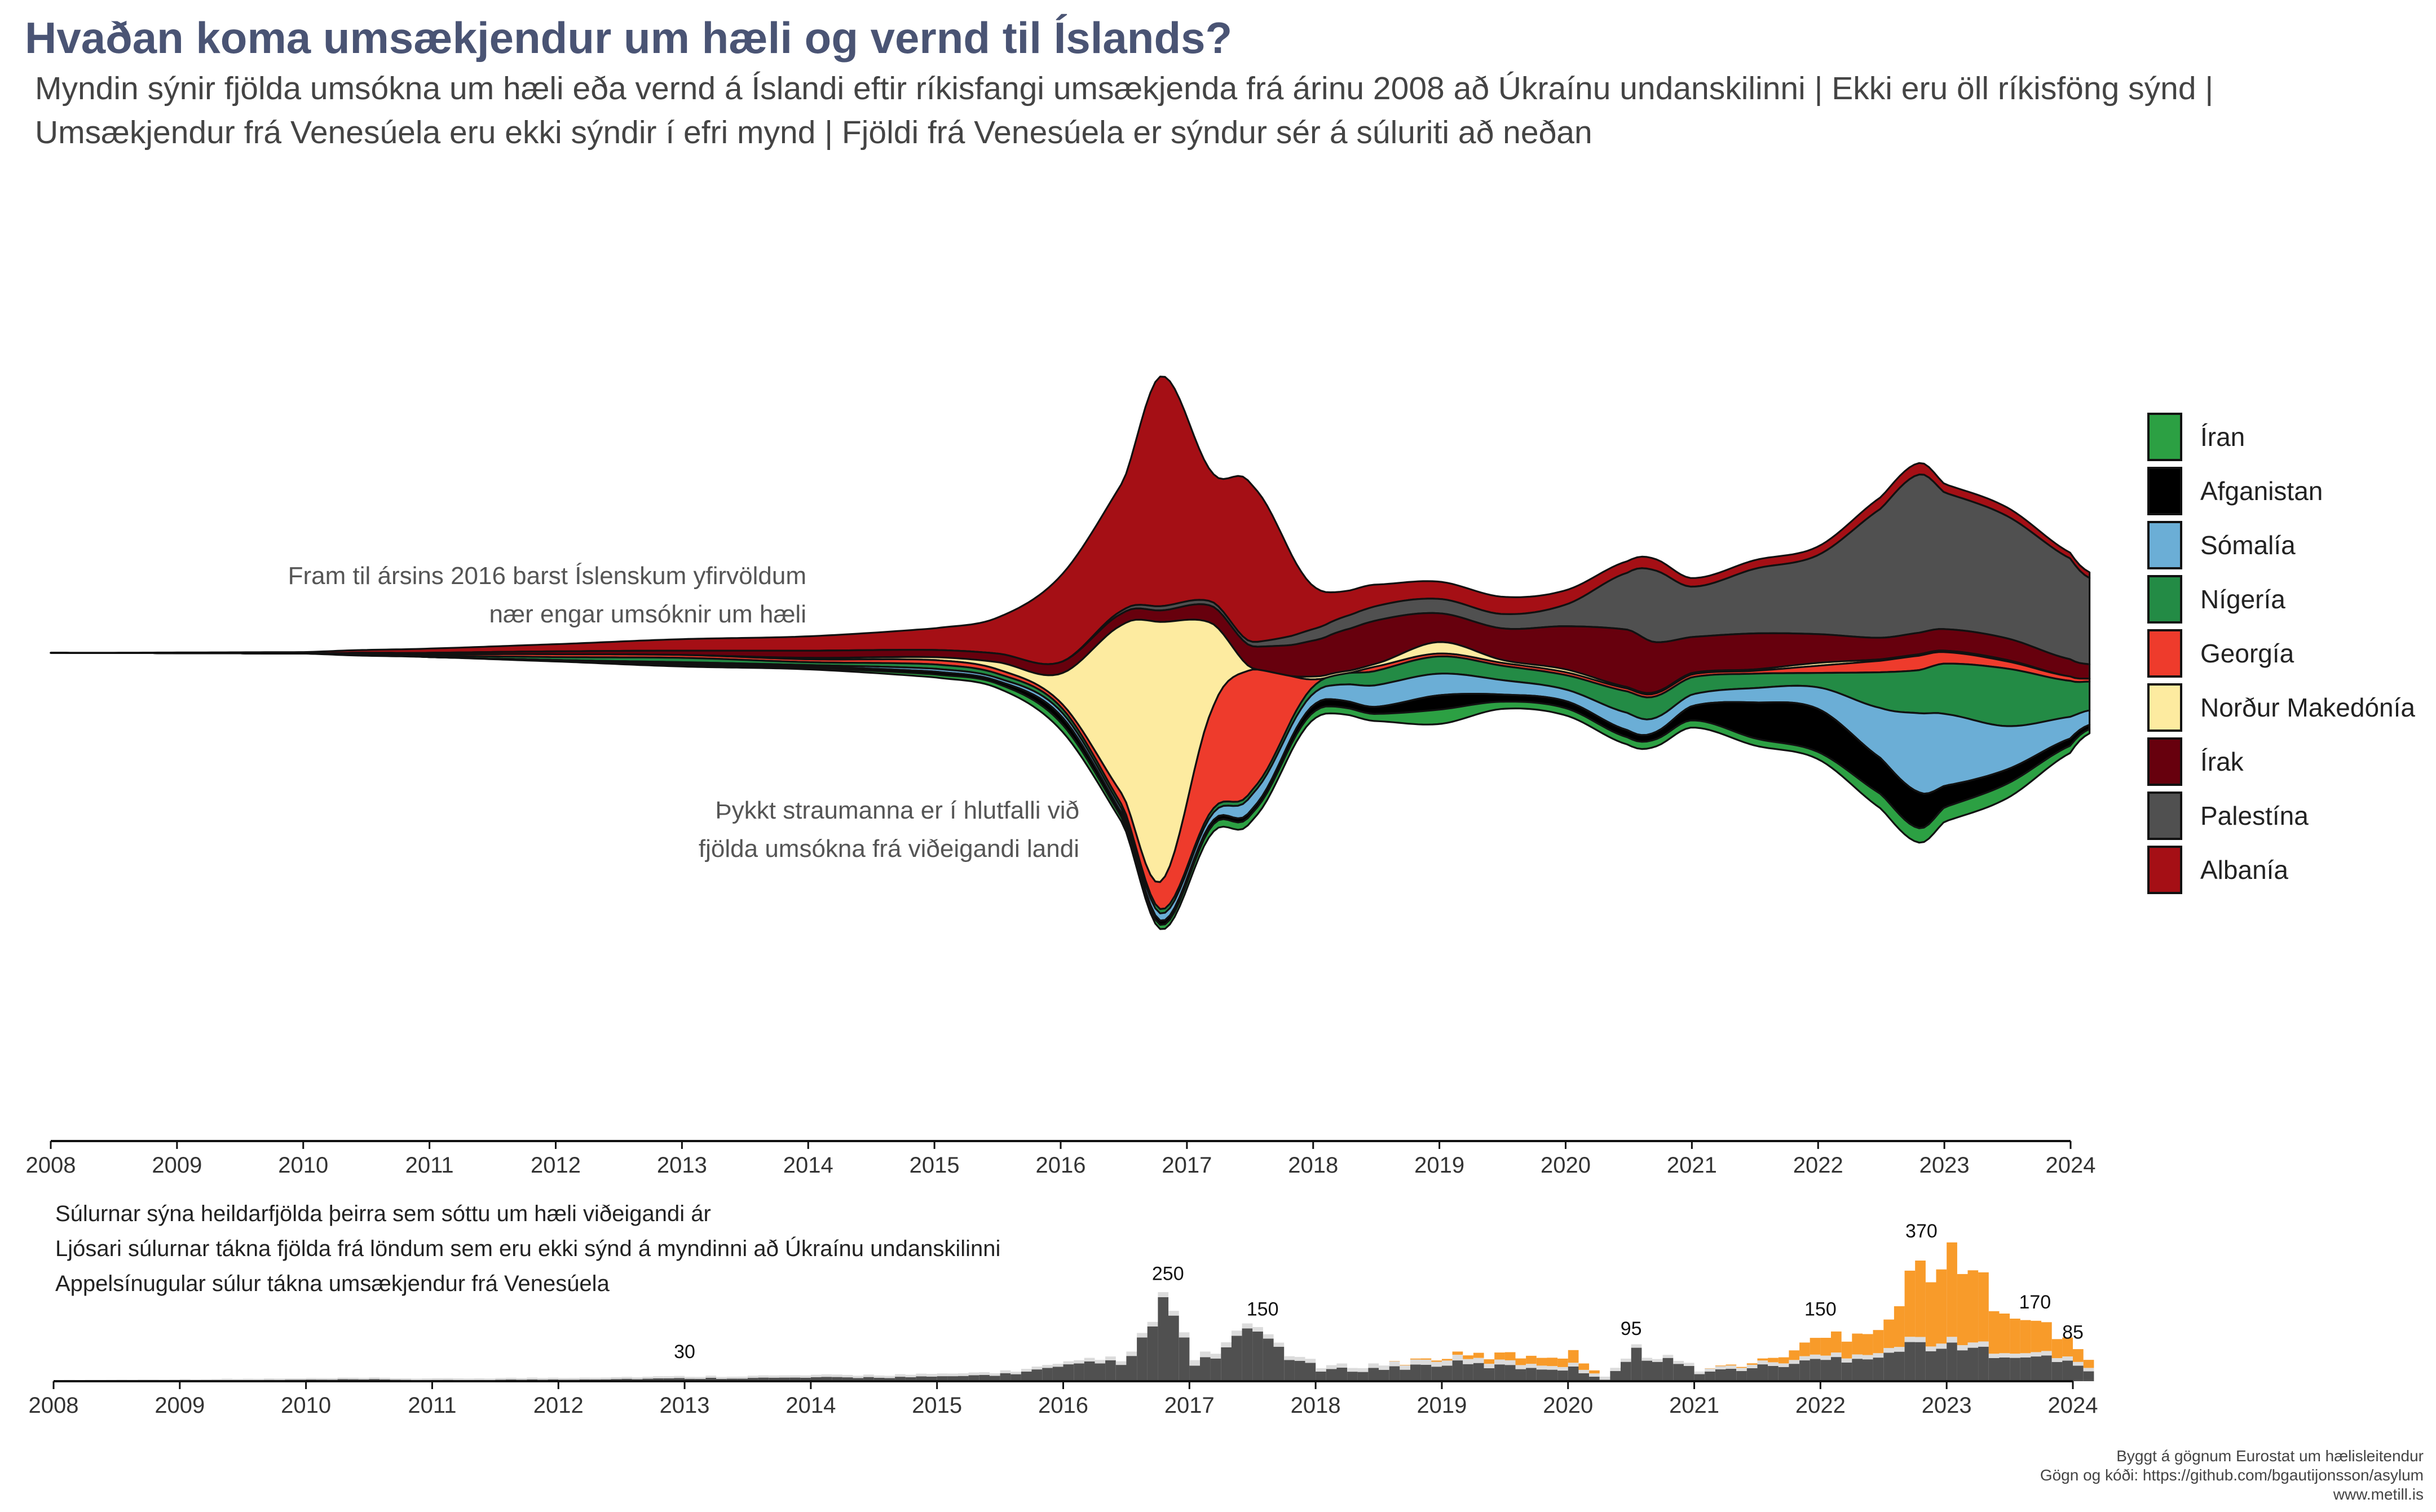 This screenshot has height=1512, width=2436. I want to click on bar-data-label: 30, so click(684, 1352).